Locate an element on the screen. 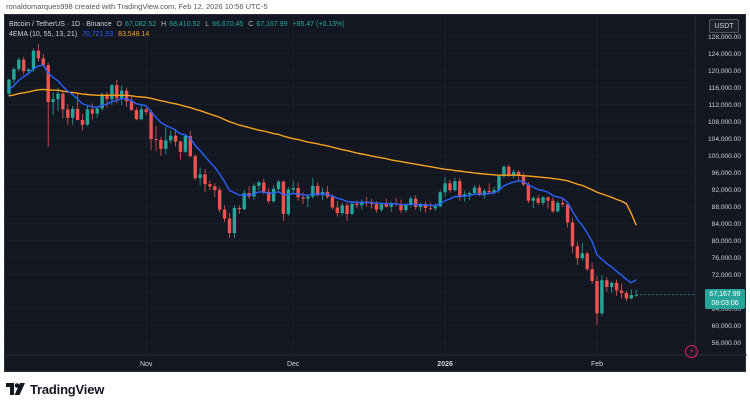  ema-slow-value: 83,548.14 is located at coordinates (134, 34).